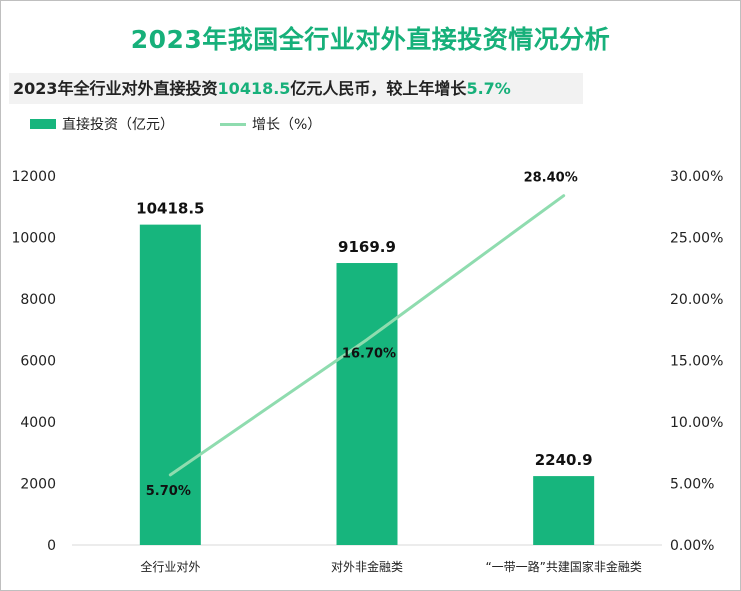 This screenshot has width=741, height=591. What do you see at coordinates (692, 546) in the screenshot?
I see `y-right-tick-label: 0.00%` at bounding box center [692, 546].